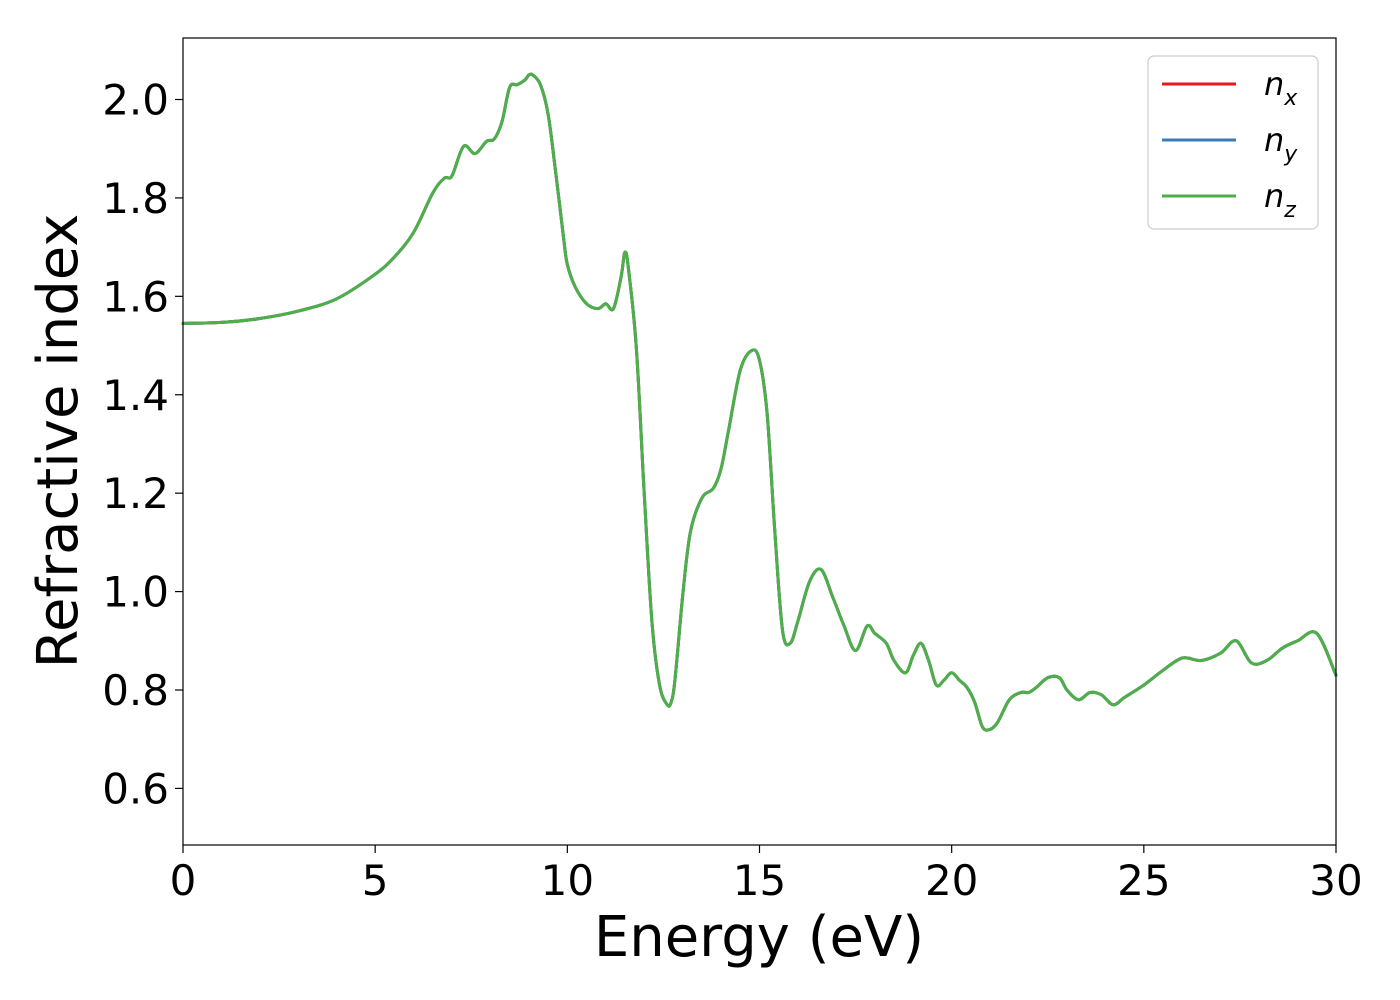 The image size is (1400, 1000). What do you see at coordinates (1281, 144) in the screenshot?
I see `legend-label-n-y: ny` at bounding box center [1281, 144].